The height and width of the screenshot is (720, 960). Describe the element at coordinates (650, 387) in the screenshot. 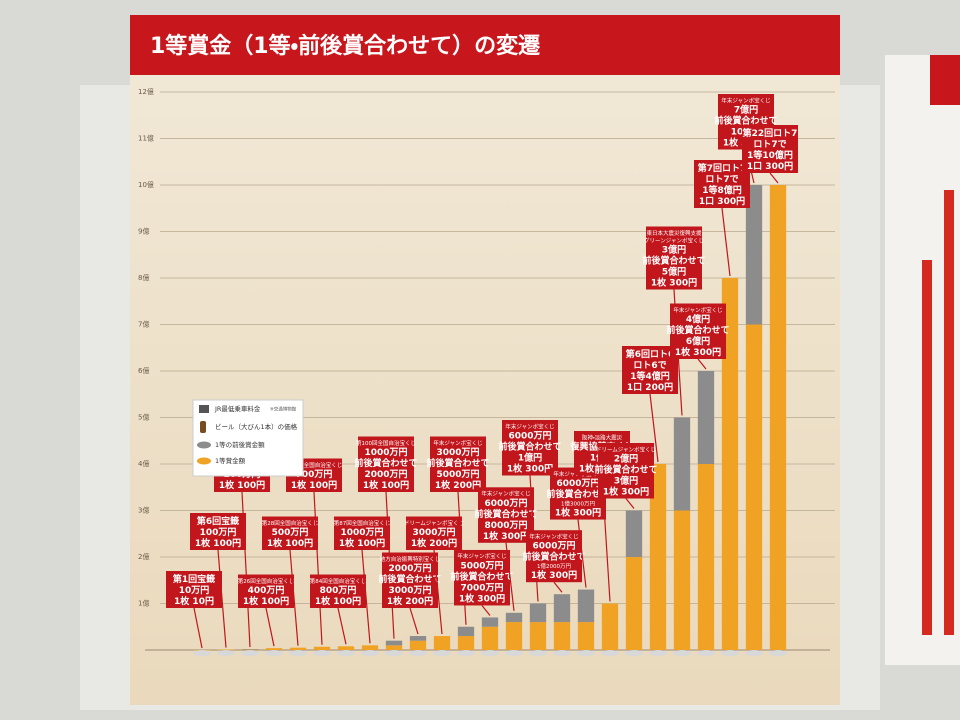

I see `callout-text: 1口 200円` at that location.